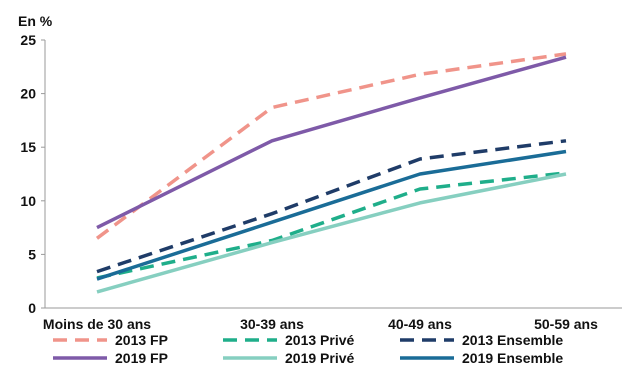 Image resolution: width=633 pixels, height=369 pixels. What do you see at coordinates (28, 94) in the screenshot?
I see `y-tick-label: 20` at bounding box center [28, 94].